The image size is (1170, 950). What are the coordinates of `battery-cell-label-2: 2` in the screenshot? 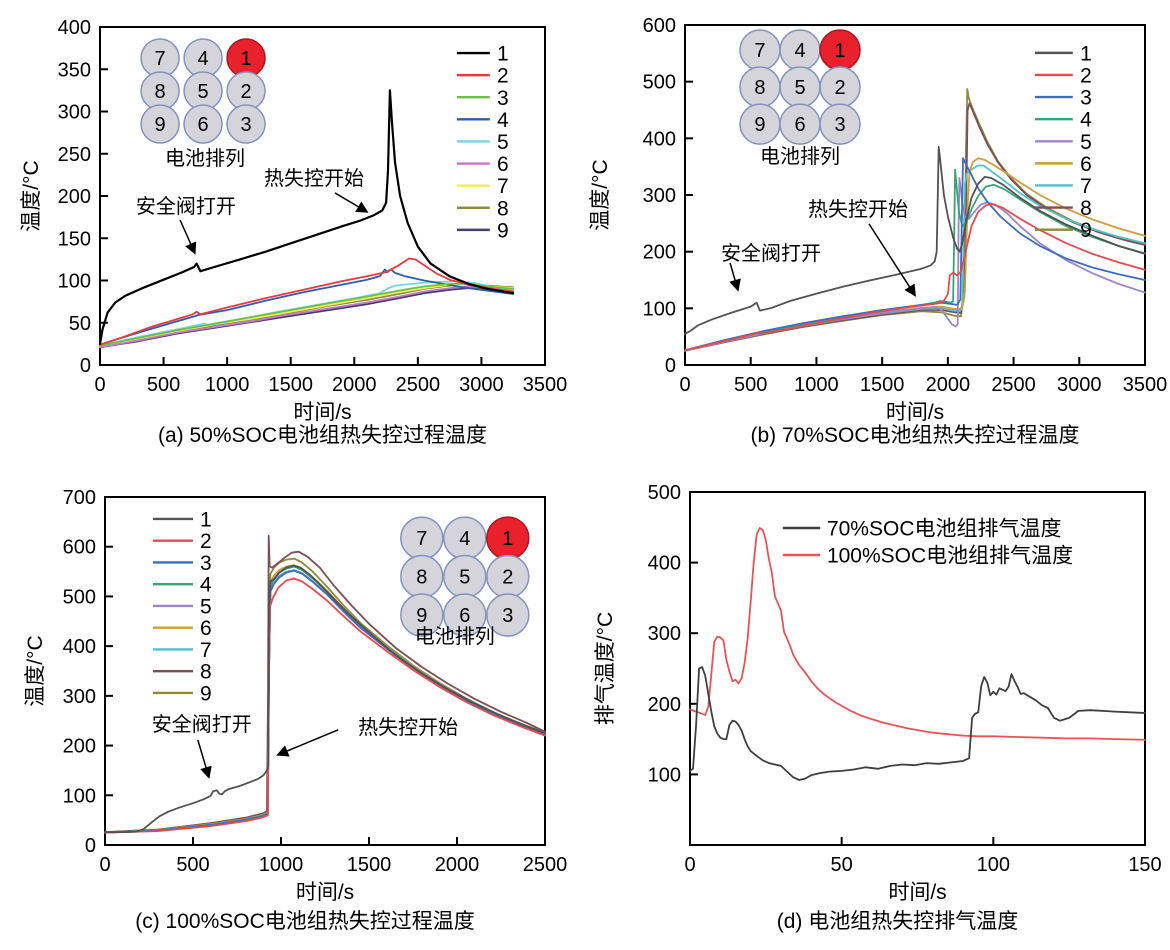 It's located at (245, 92).